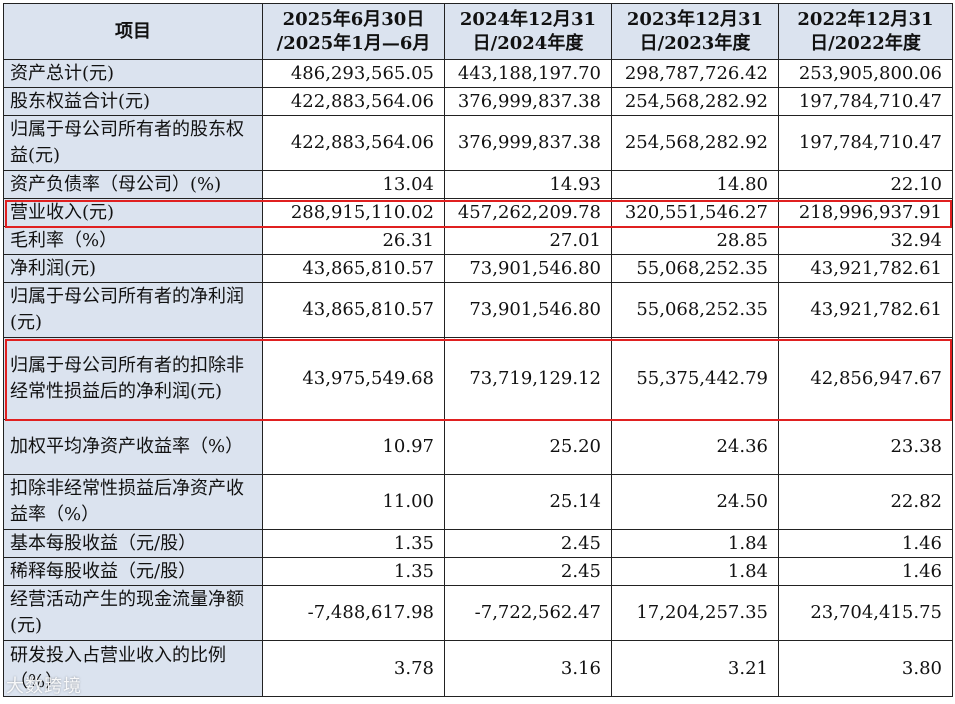 The image size is (955, 704). I want to click on table-row: 加权平均净资产收益率（%） 10.97 25.20 24.36 23.38, so click(478, 447).